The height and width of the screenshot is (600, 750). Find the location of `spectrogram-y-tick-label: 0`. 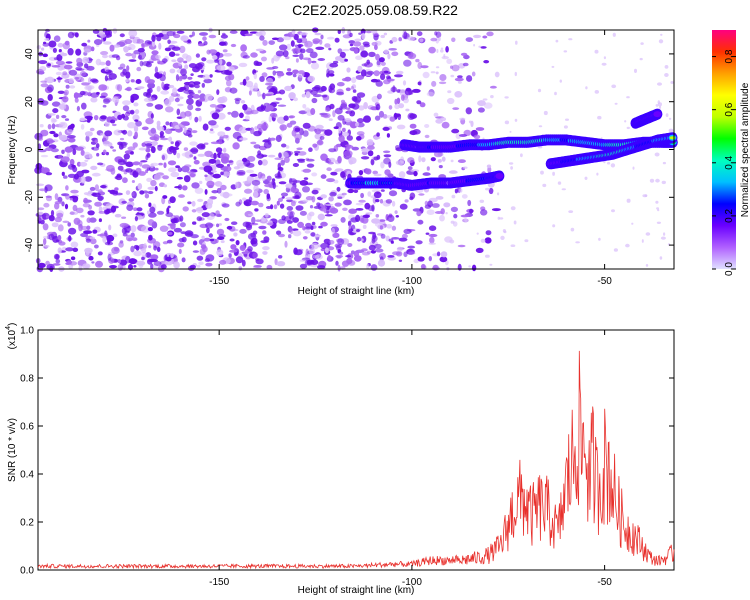

spectrogram-y-tick-label: 0 is located at coordinates (29, 149).